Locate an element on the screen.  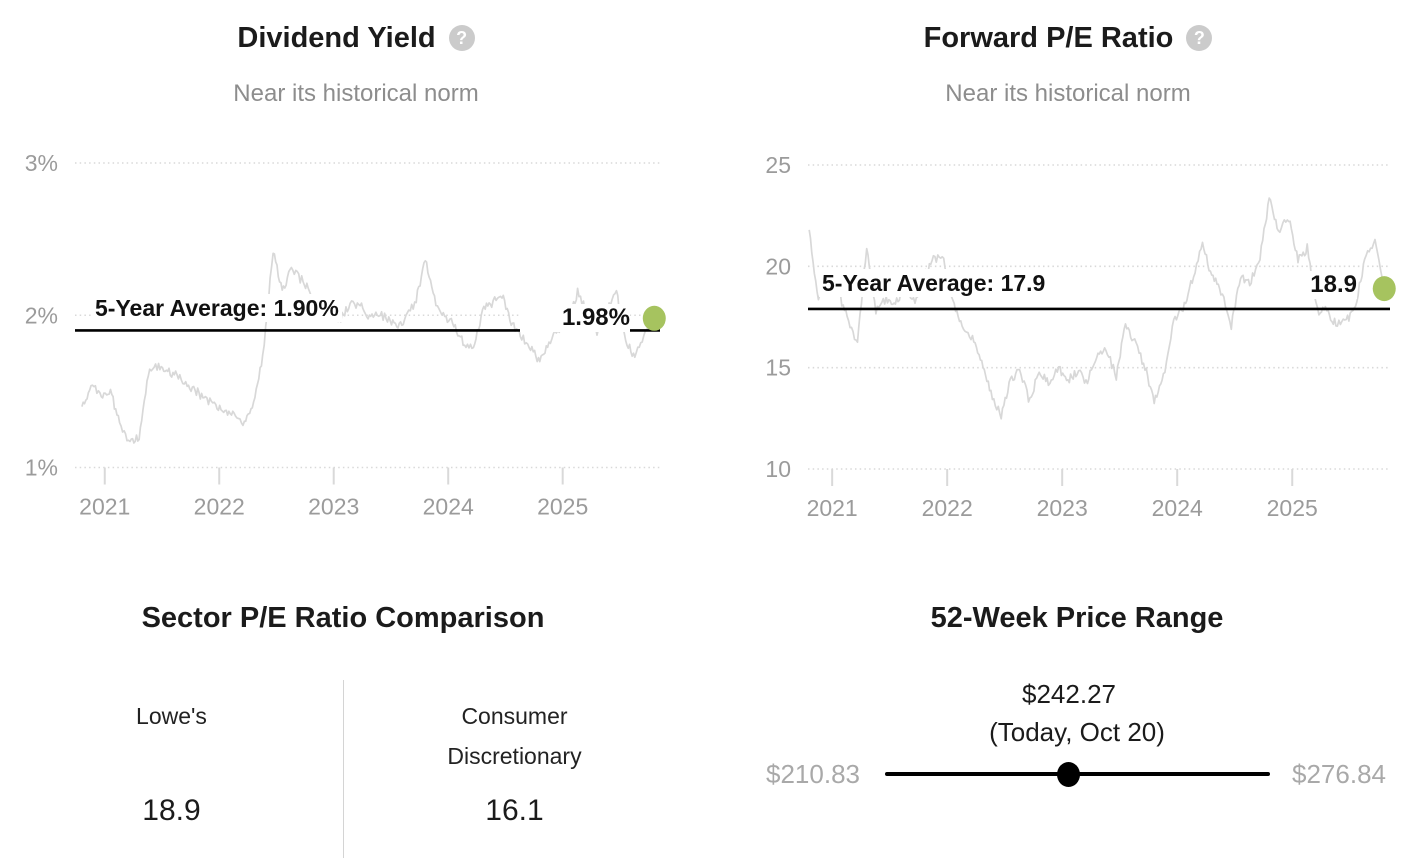
svg-text: 25 is located at coordinates (778, 165).